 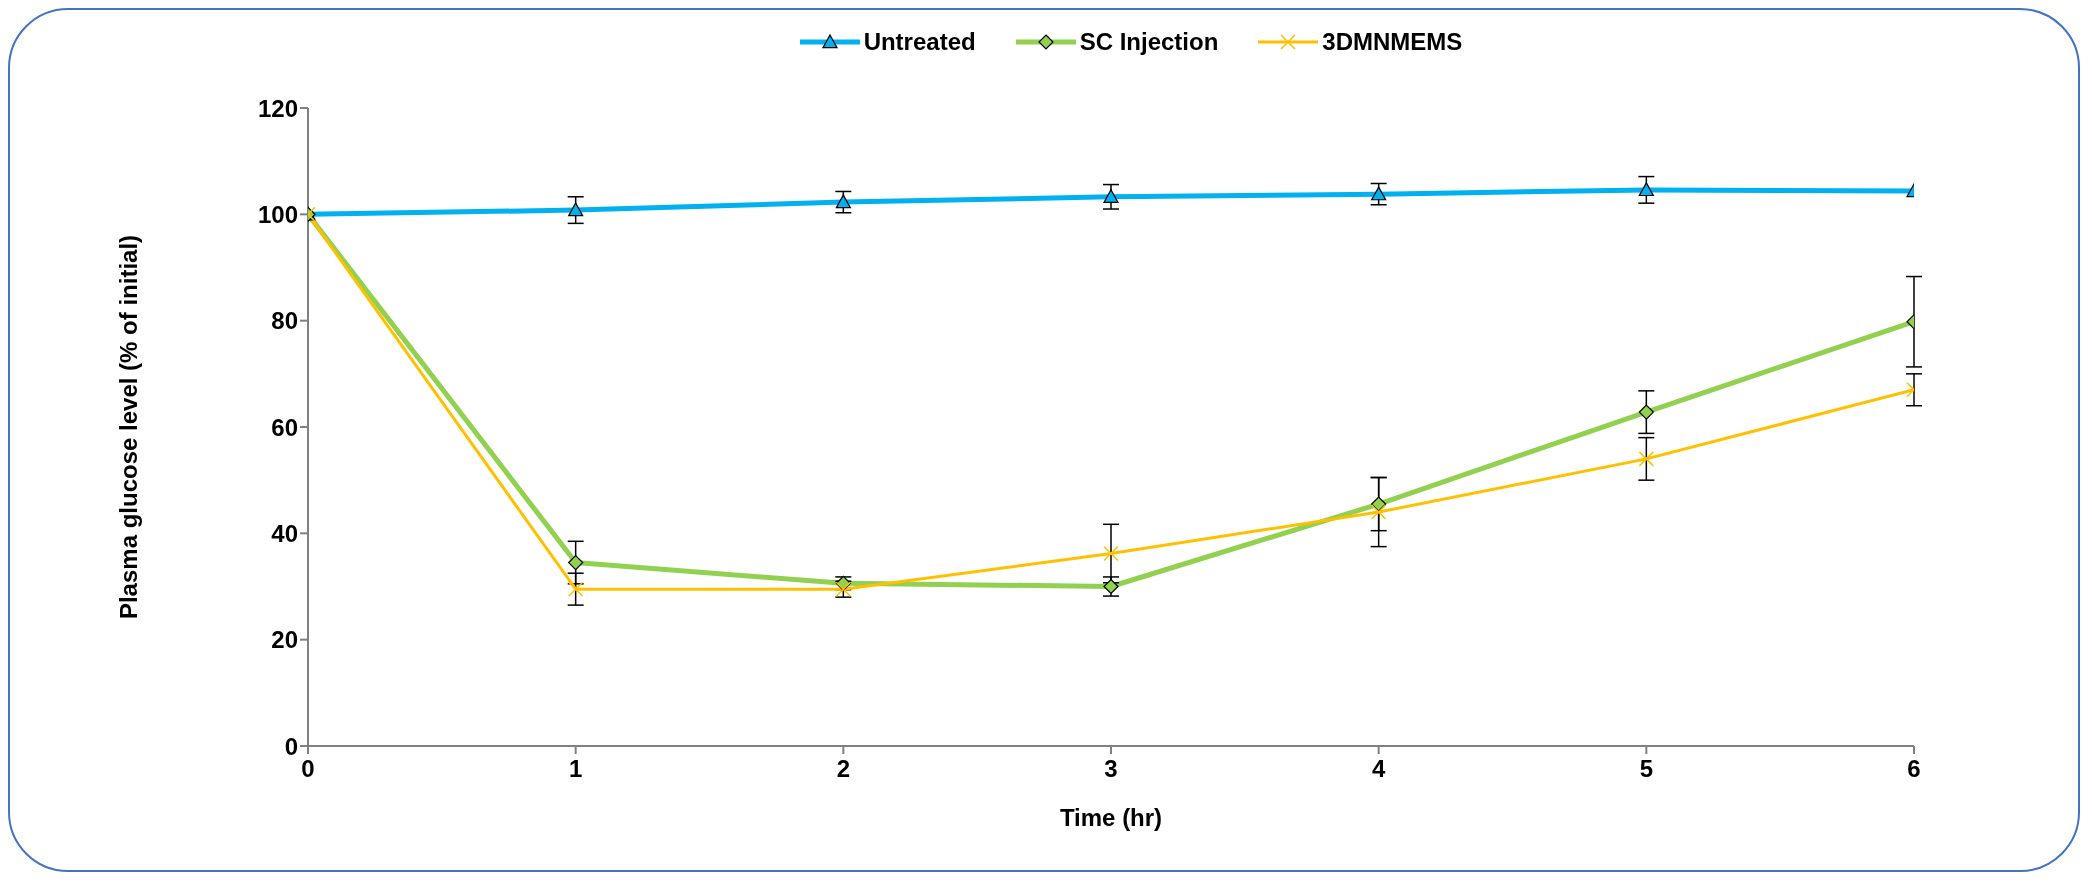 I want to click on x-tick-label: 3, so click(x=1111, y=769).